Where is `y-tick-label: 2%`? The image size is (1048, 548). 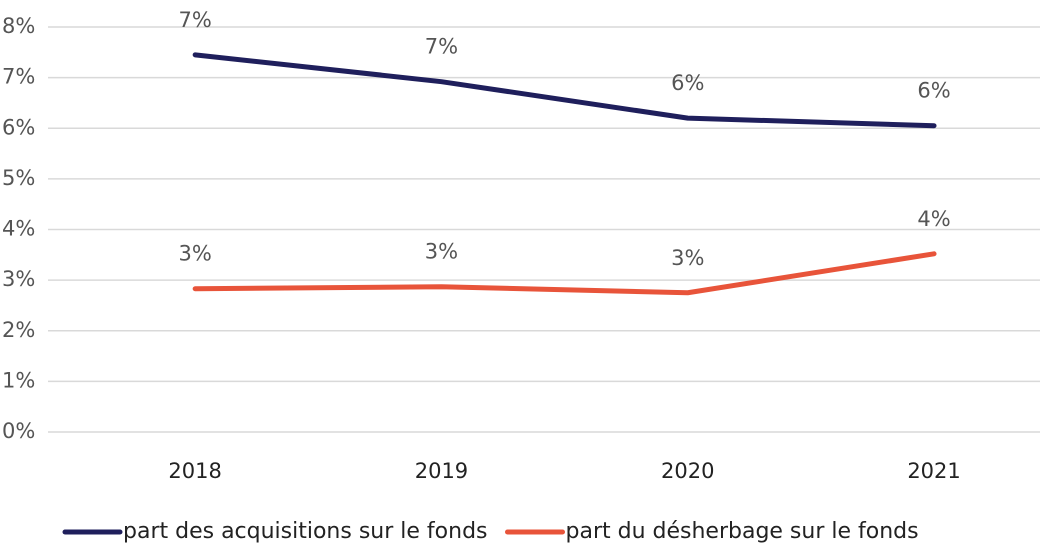 y-tick-label: 2% is located at coordinates (18, 330).